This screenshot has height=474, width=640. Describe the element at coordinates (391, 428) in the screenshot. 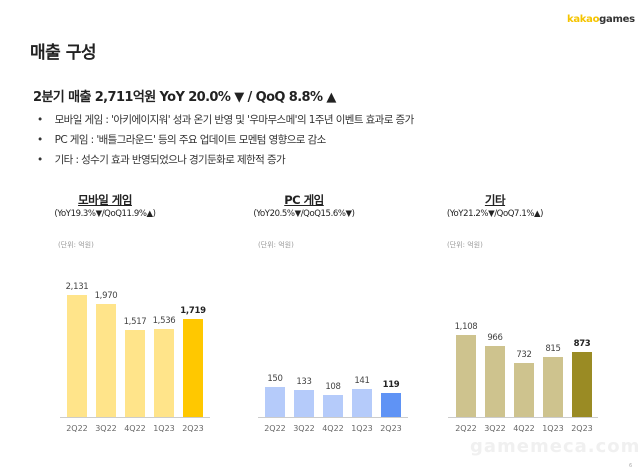

I see `pc-category-label: 2Q23` at that location.